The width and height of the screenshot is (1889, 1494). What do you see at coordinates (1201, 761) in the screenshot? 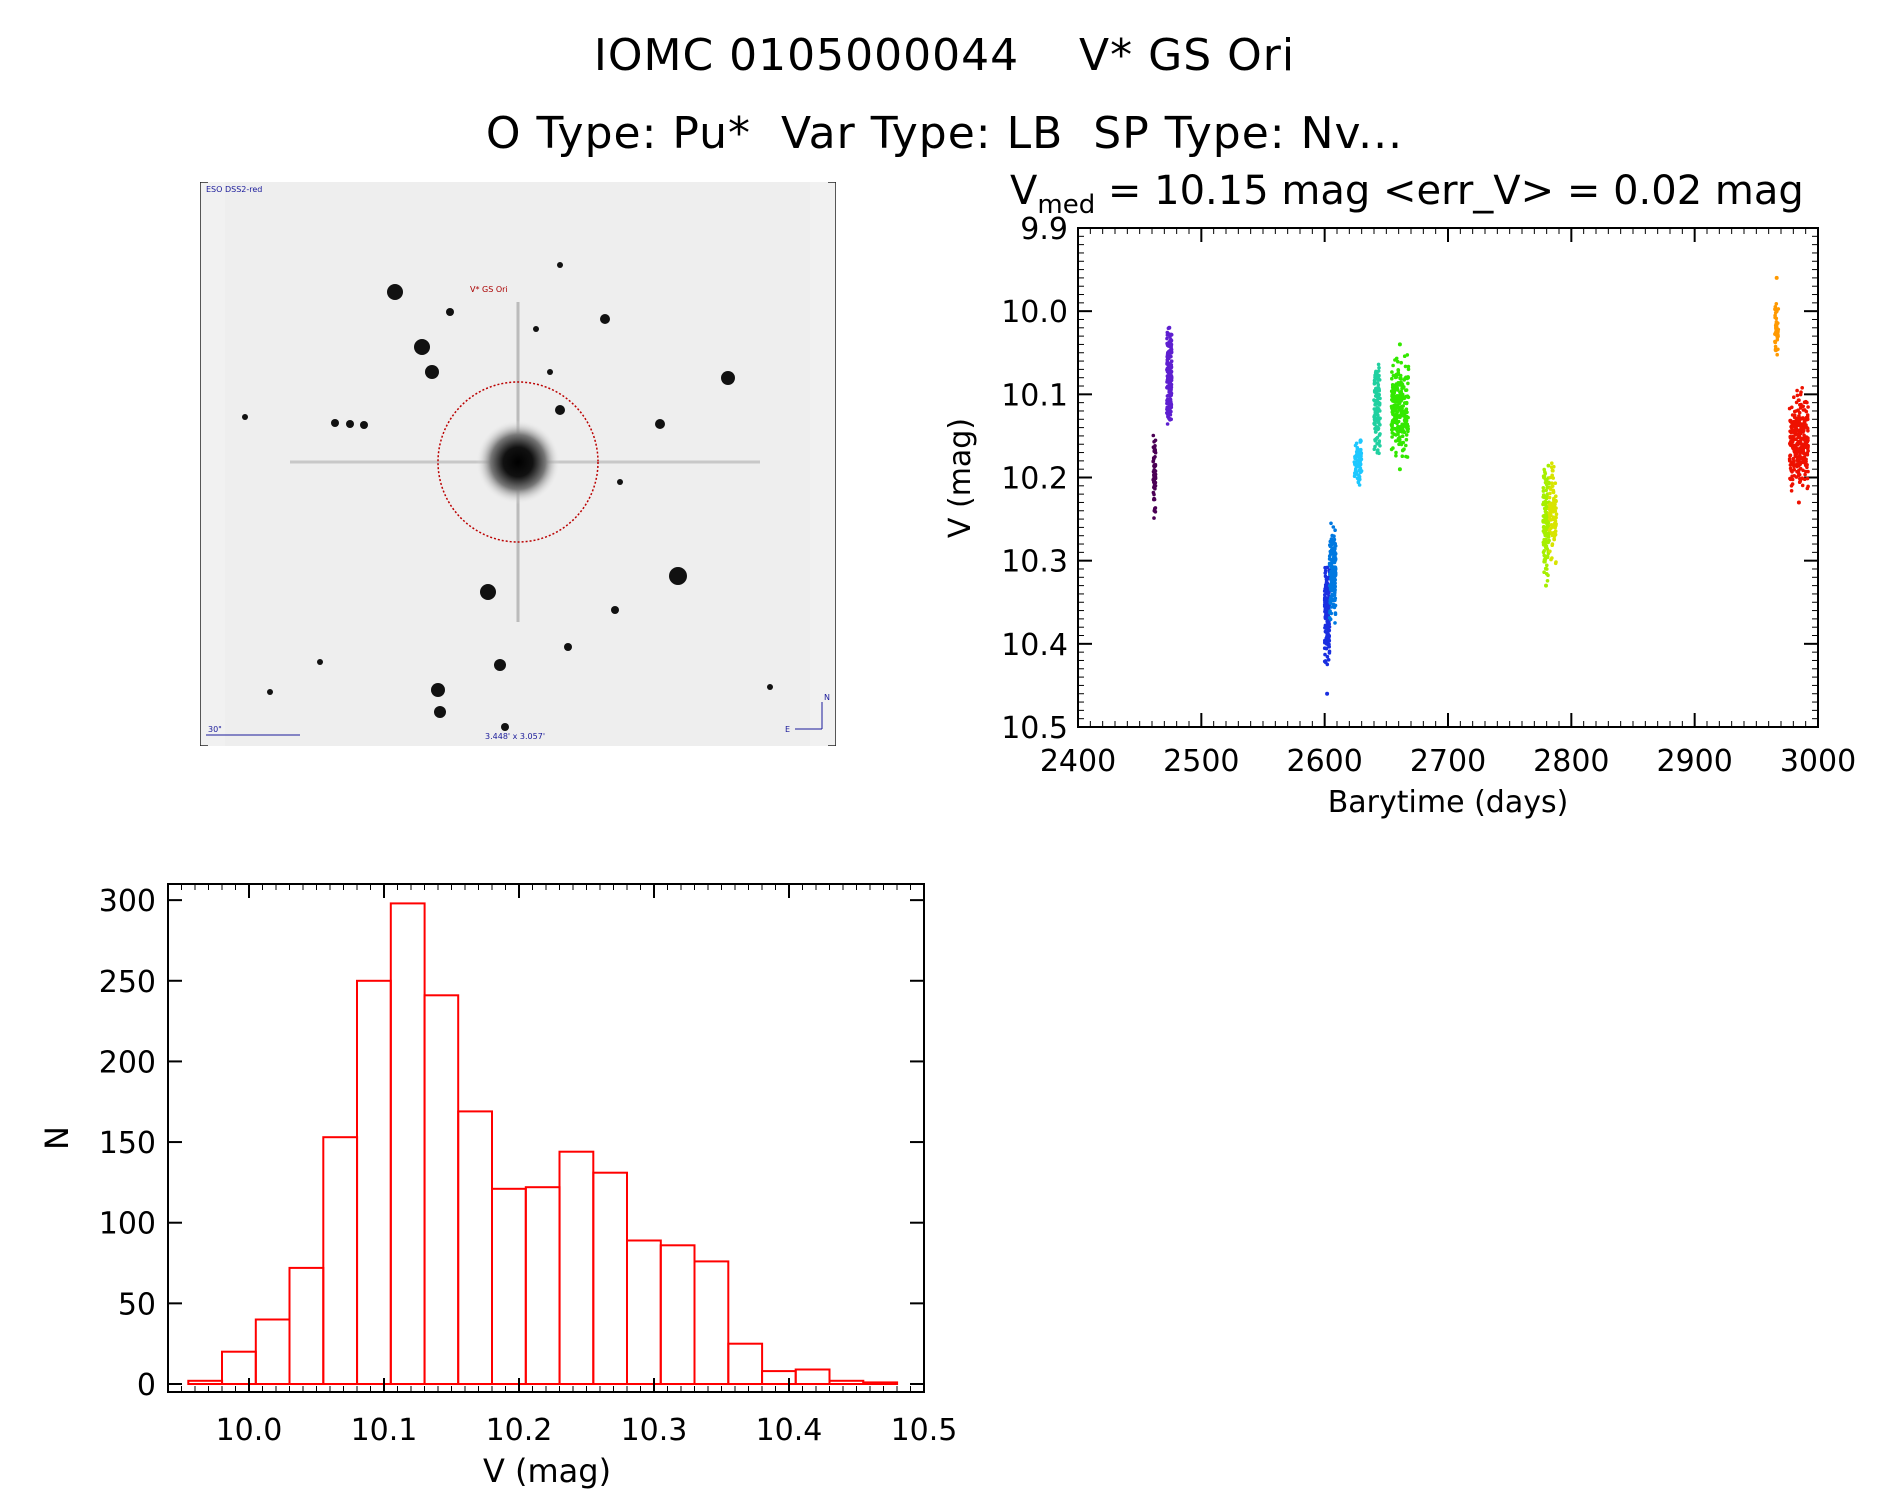
I see `x-tick-label: 2500` at bounding box center [1201, 761].